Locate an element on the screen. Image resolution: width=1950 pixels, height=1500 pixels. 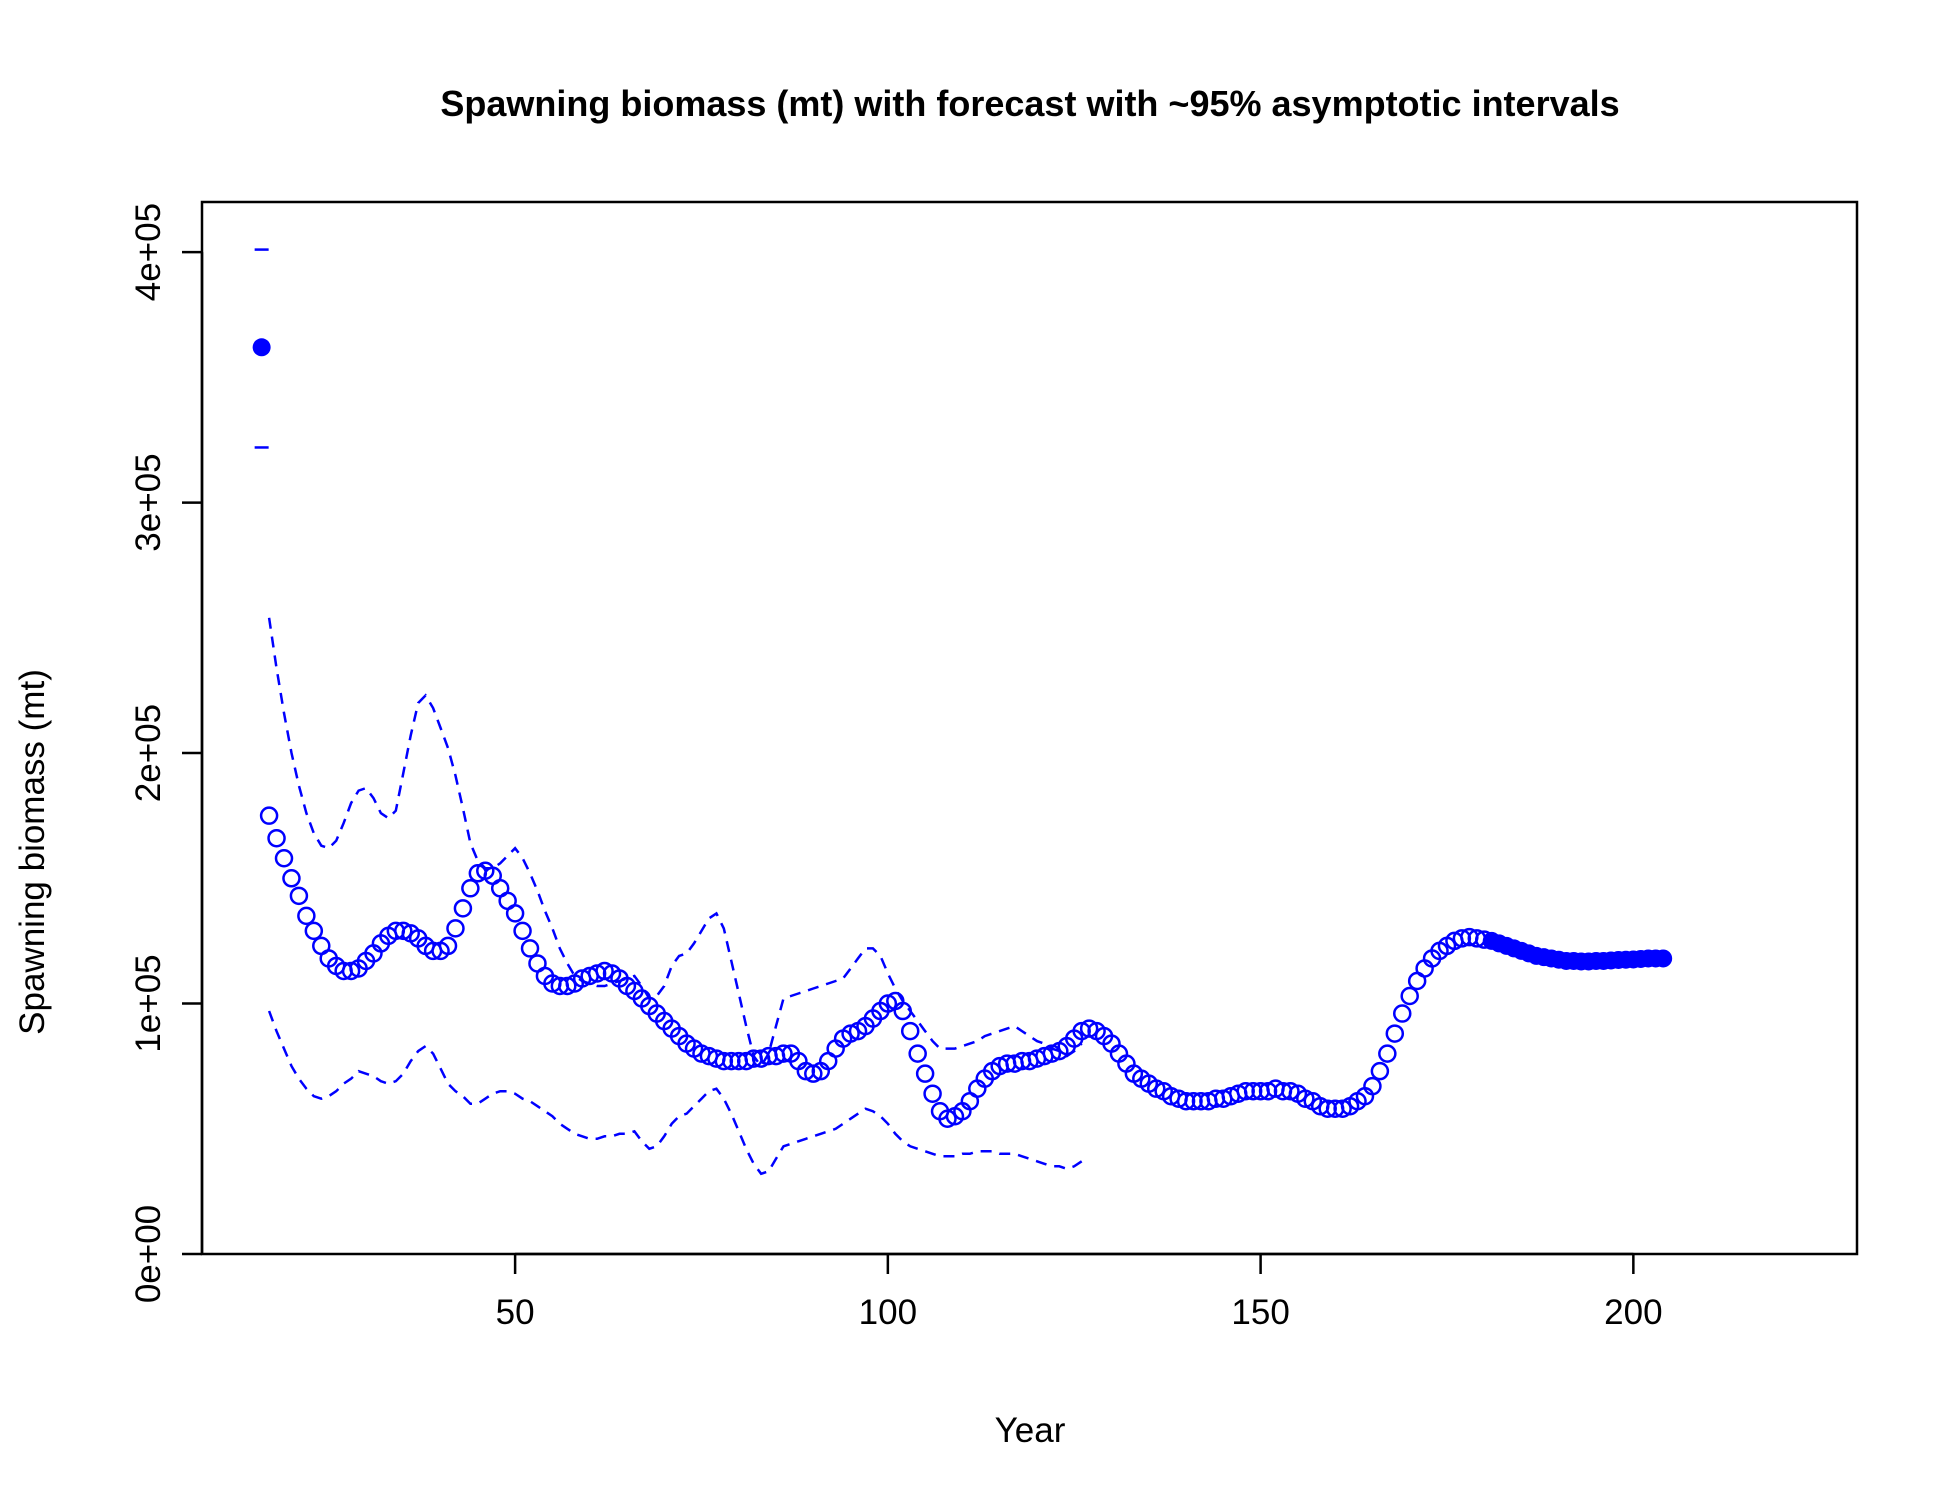
upper-interval-line is located at coordinates (675, 843).